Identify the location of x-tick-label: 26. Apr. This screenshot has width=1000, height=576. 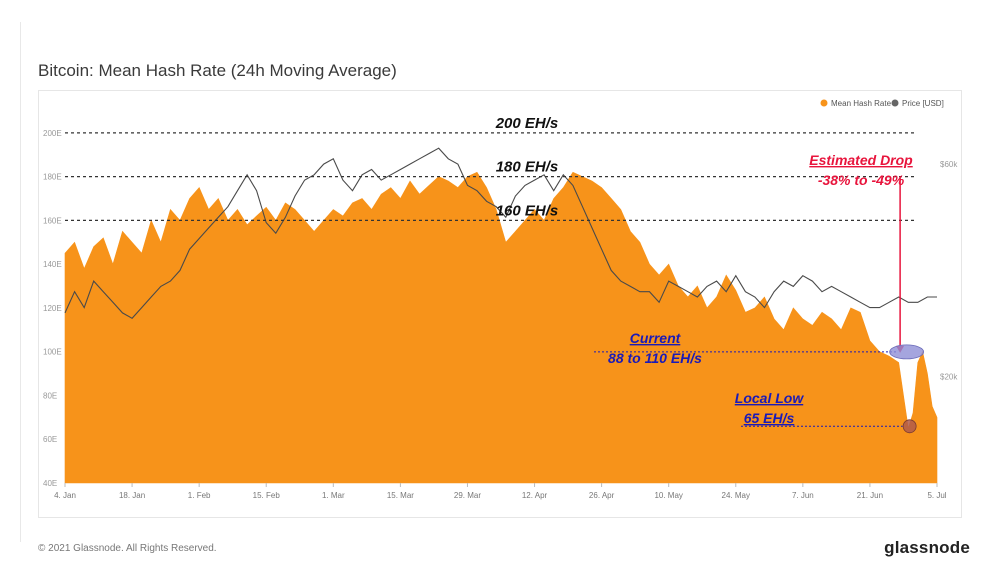
(602, 495).